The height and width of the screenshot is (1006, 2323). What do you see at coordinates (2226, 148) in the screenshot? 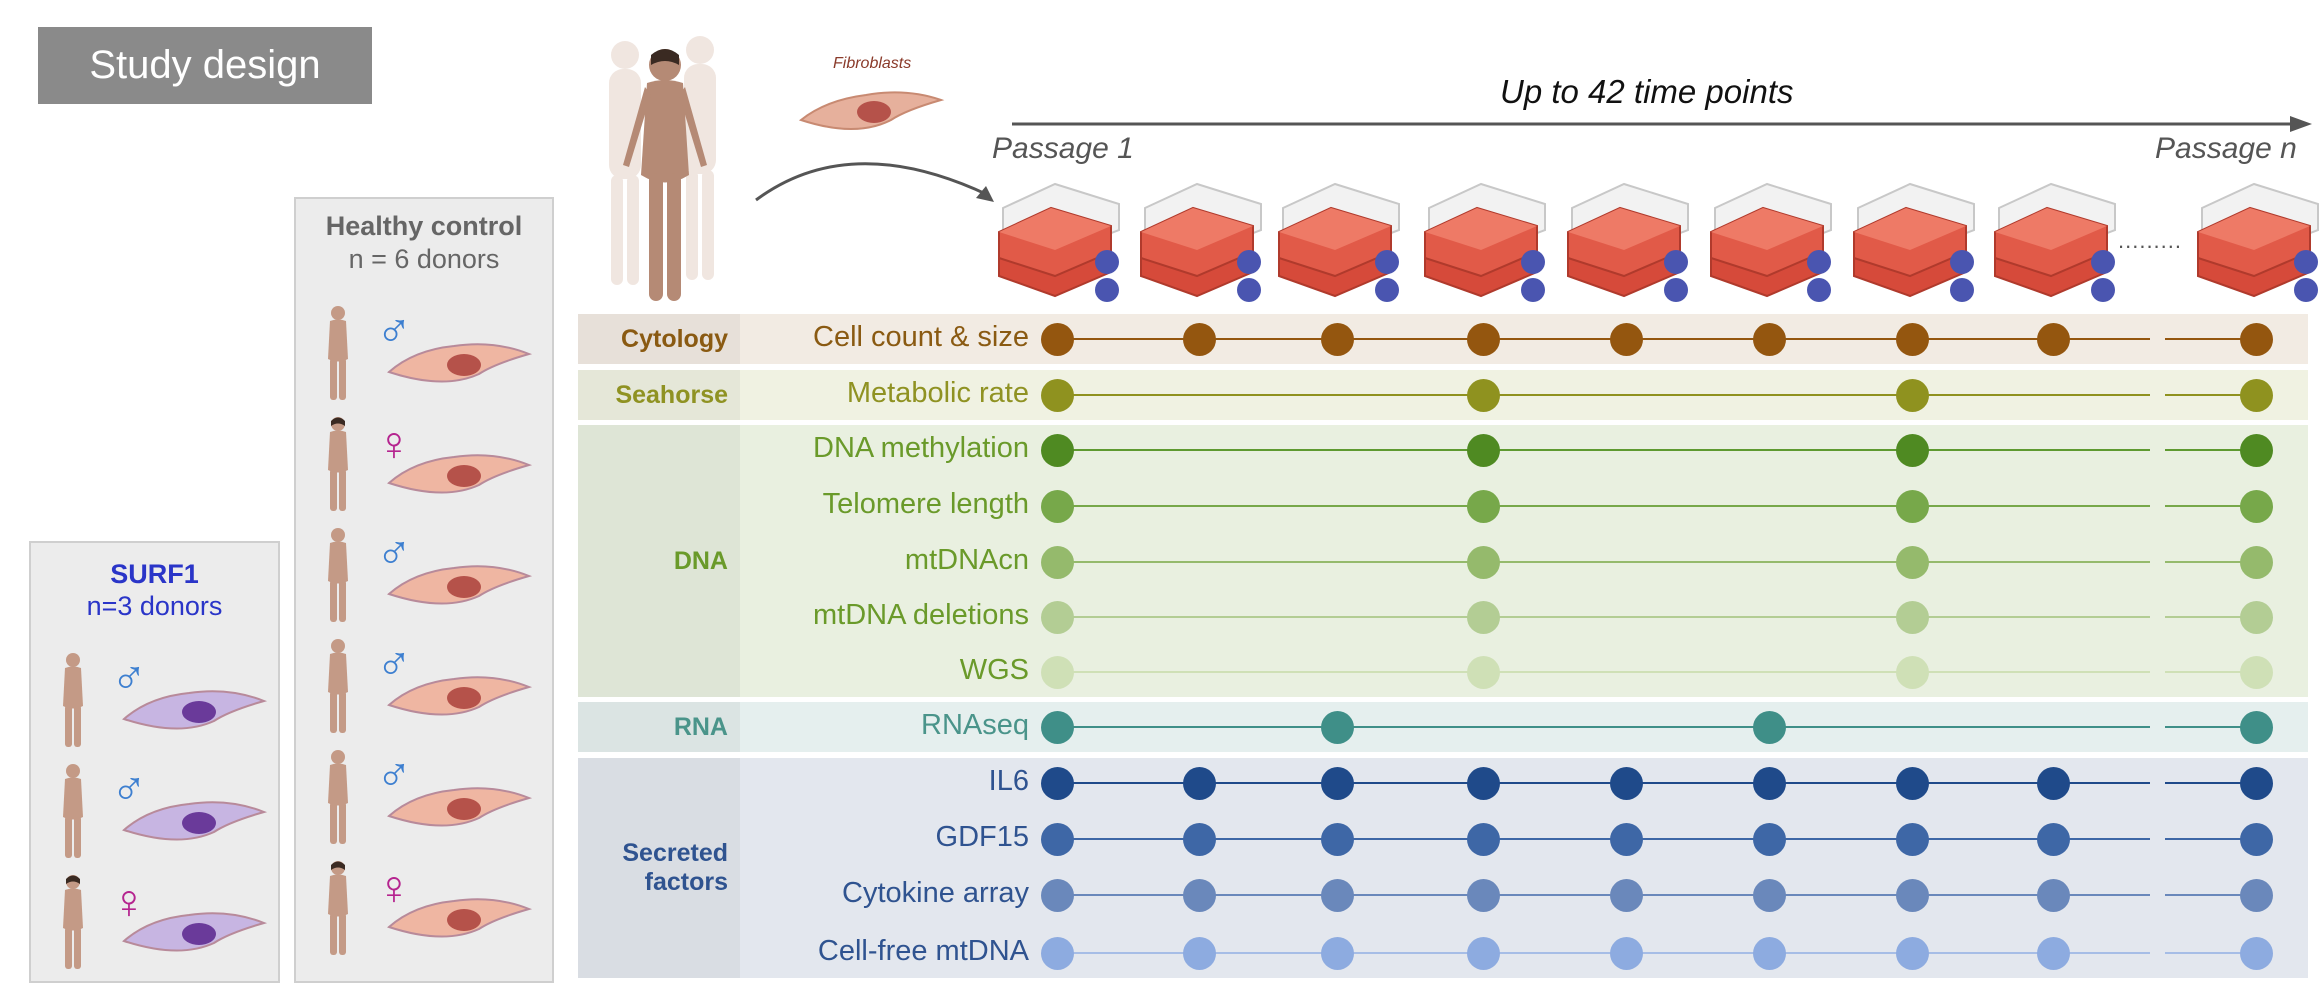
I see `passage-end-label: Passage n` at bounding box center [2226, 148].